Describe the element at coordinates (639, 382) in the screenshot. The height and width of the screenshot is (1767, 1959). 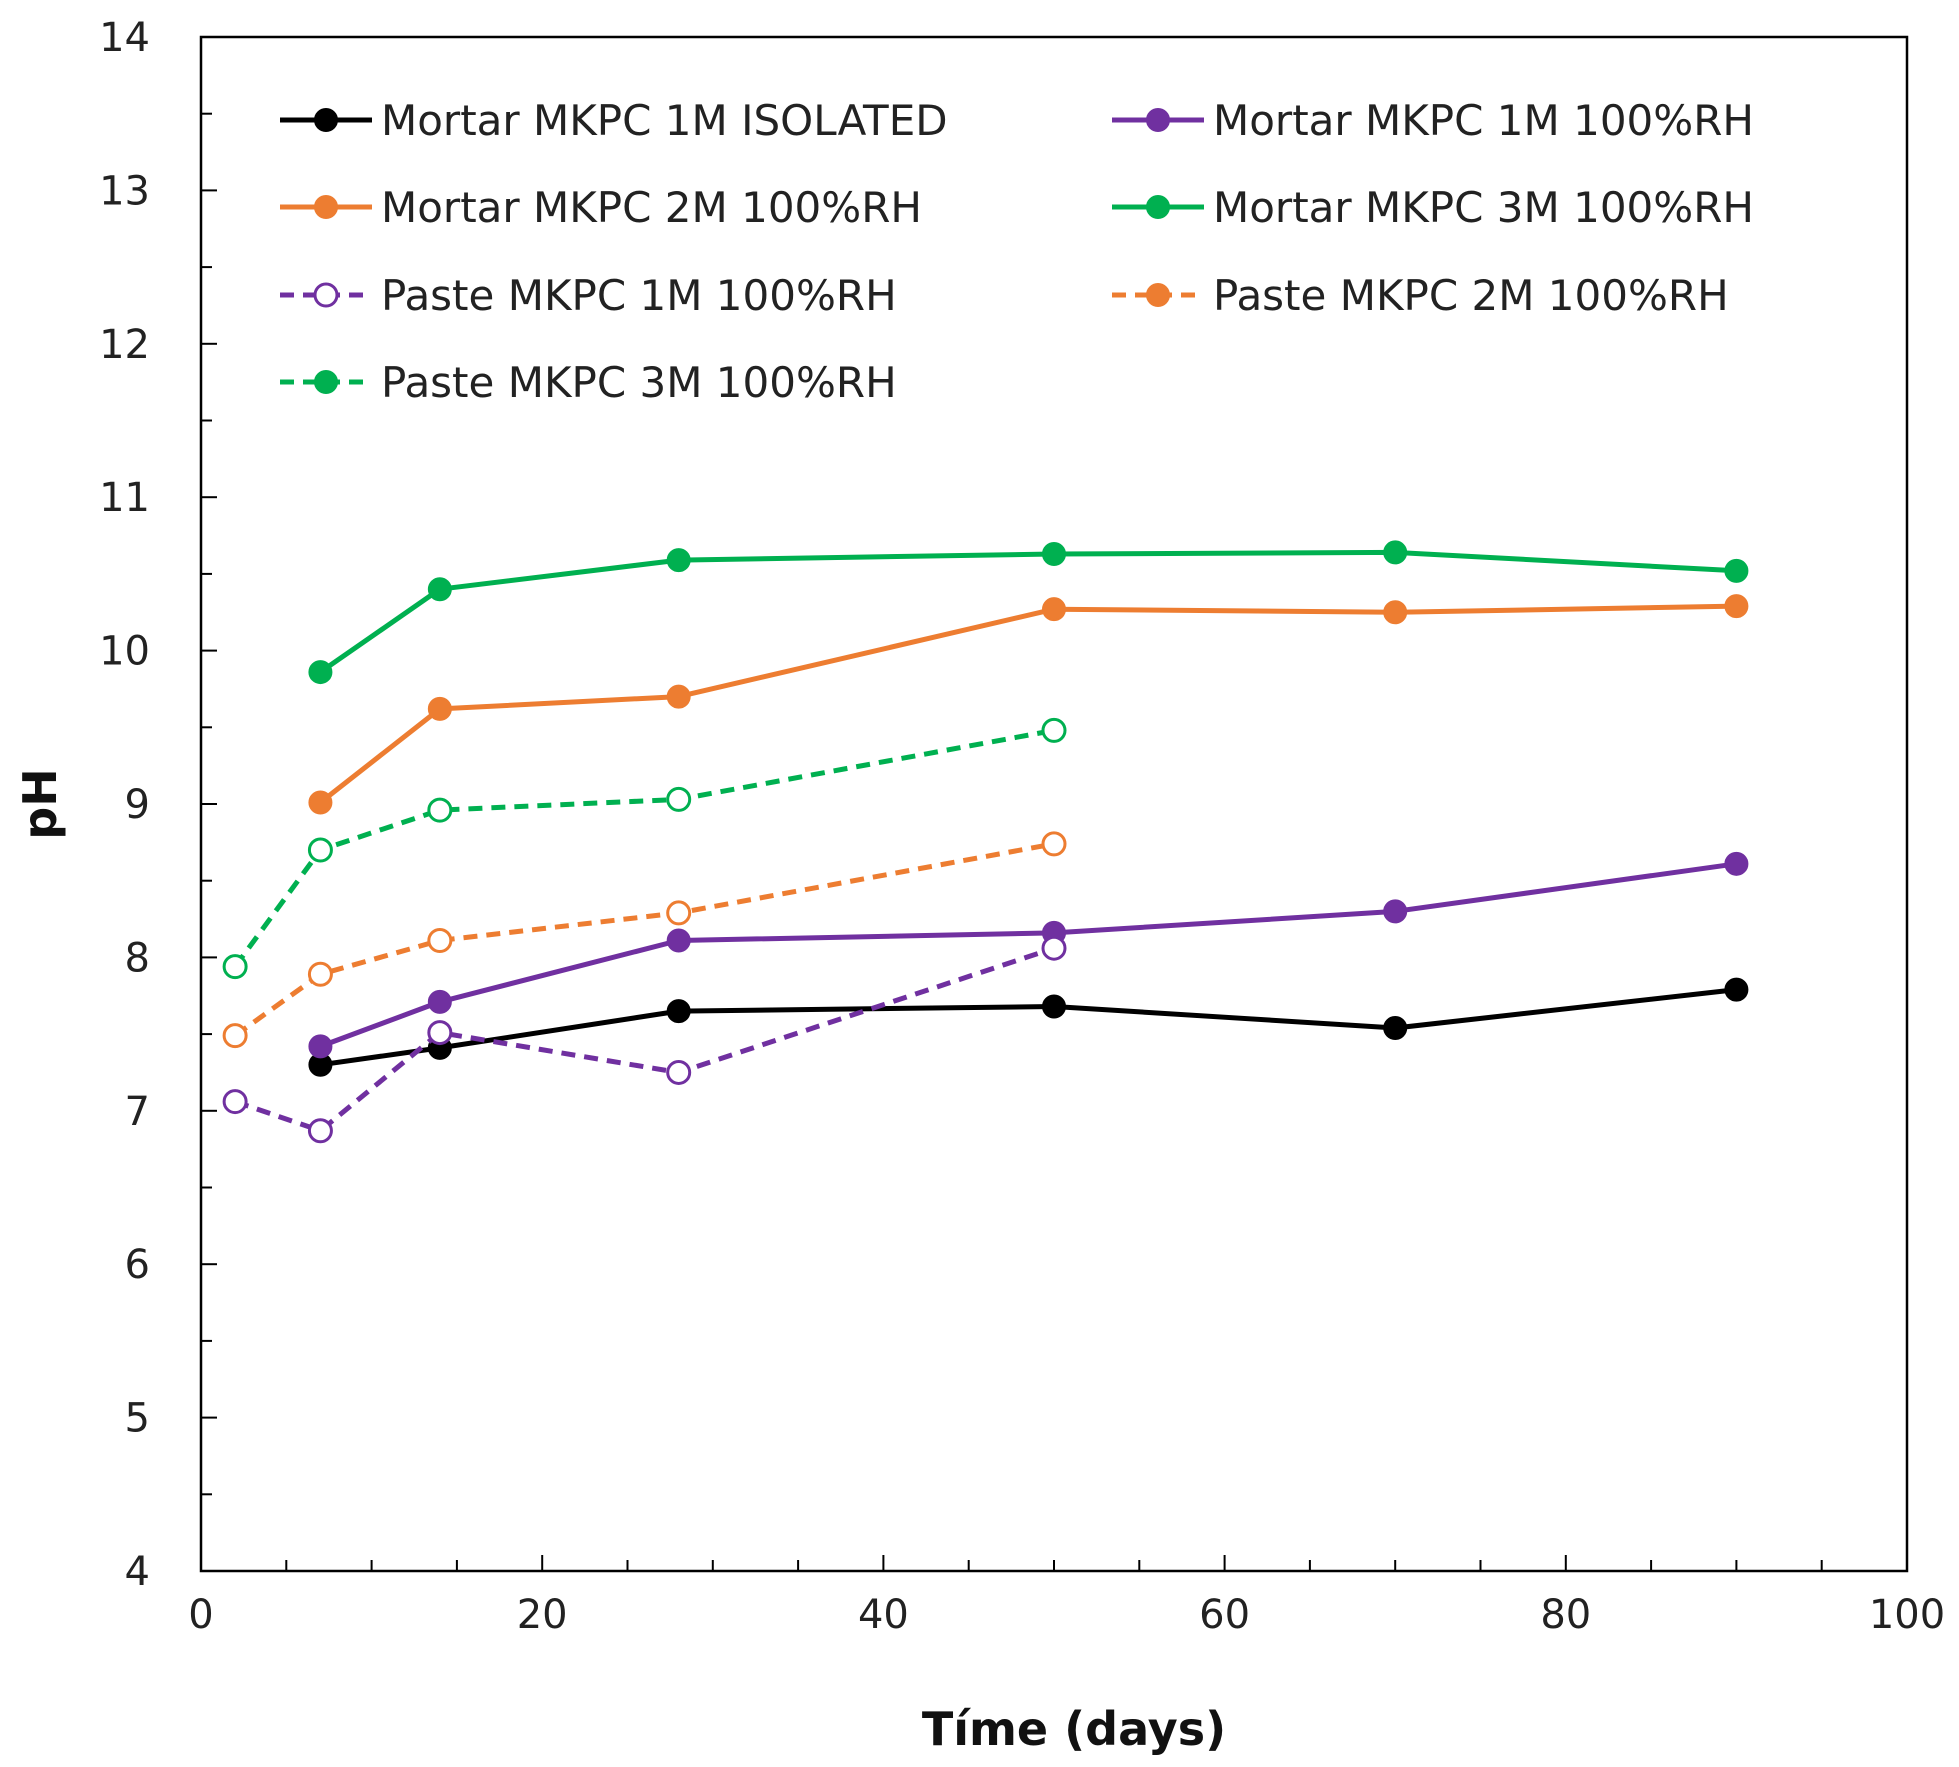
I see `legend-label: Paste MKPC 3M 100%RH` at that location.